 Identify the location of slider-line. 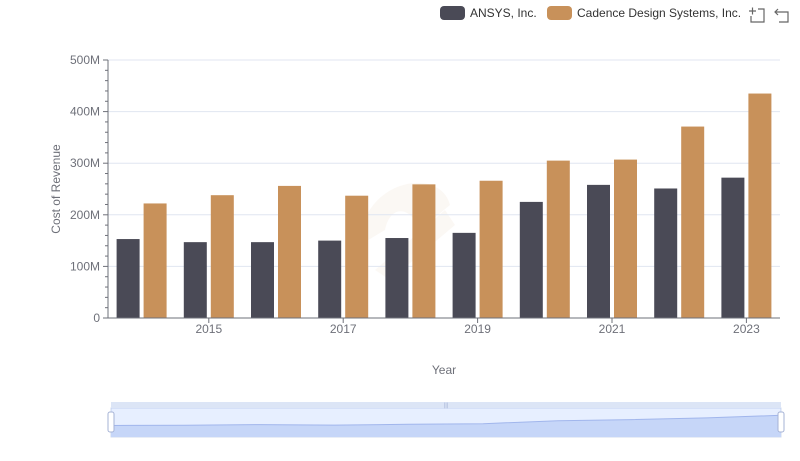
(446, 420).